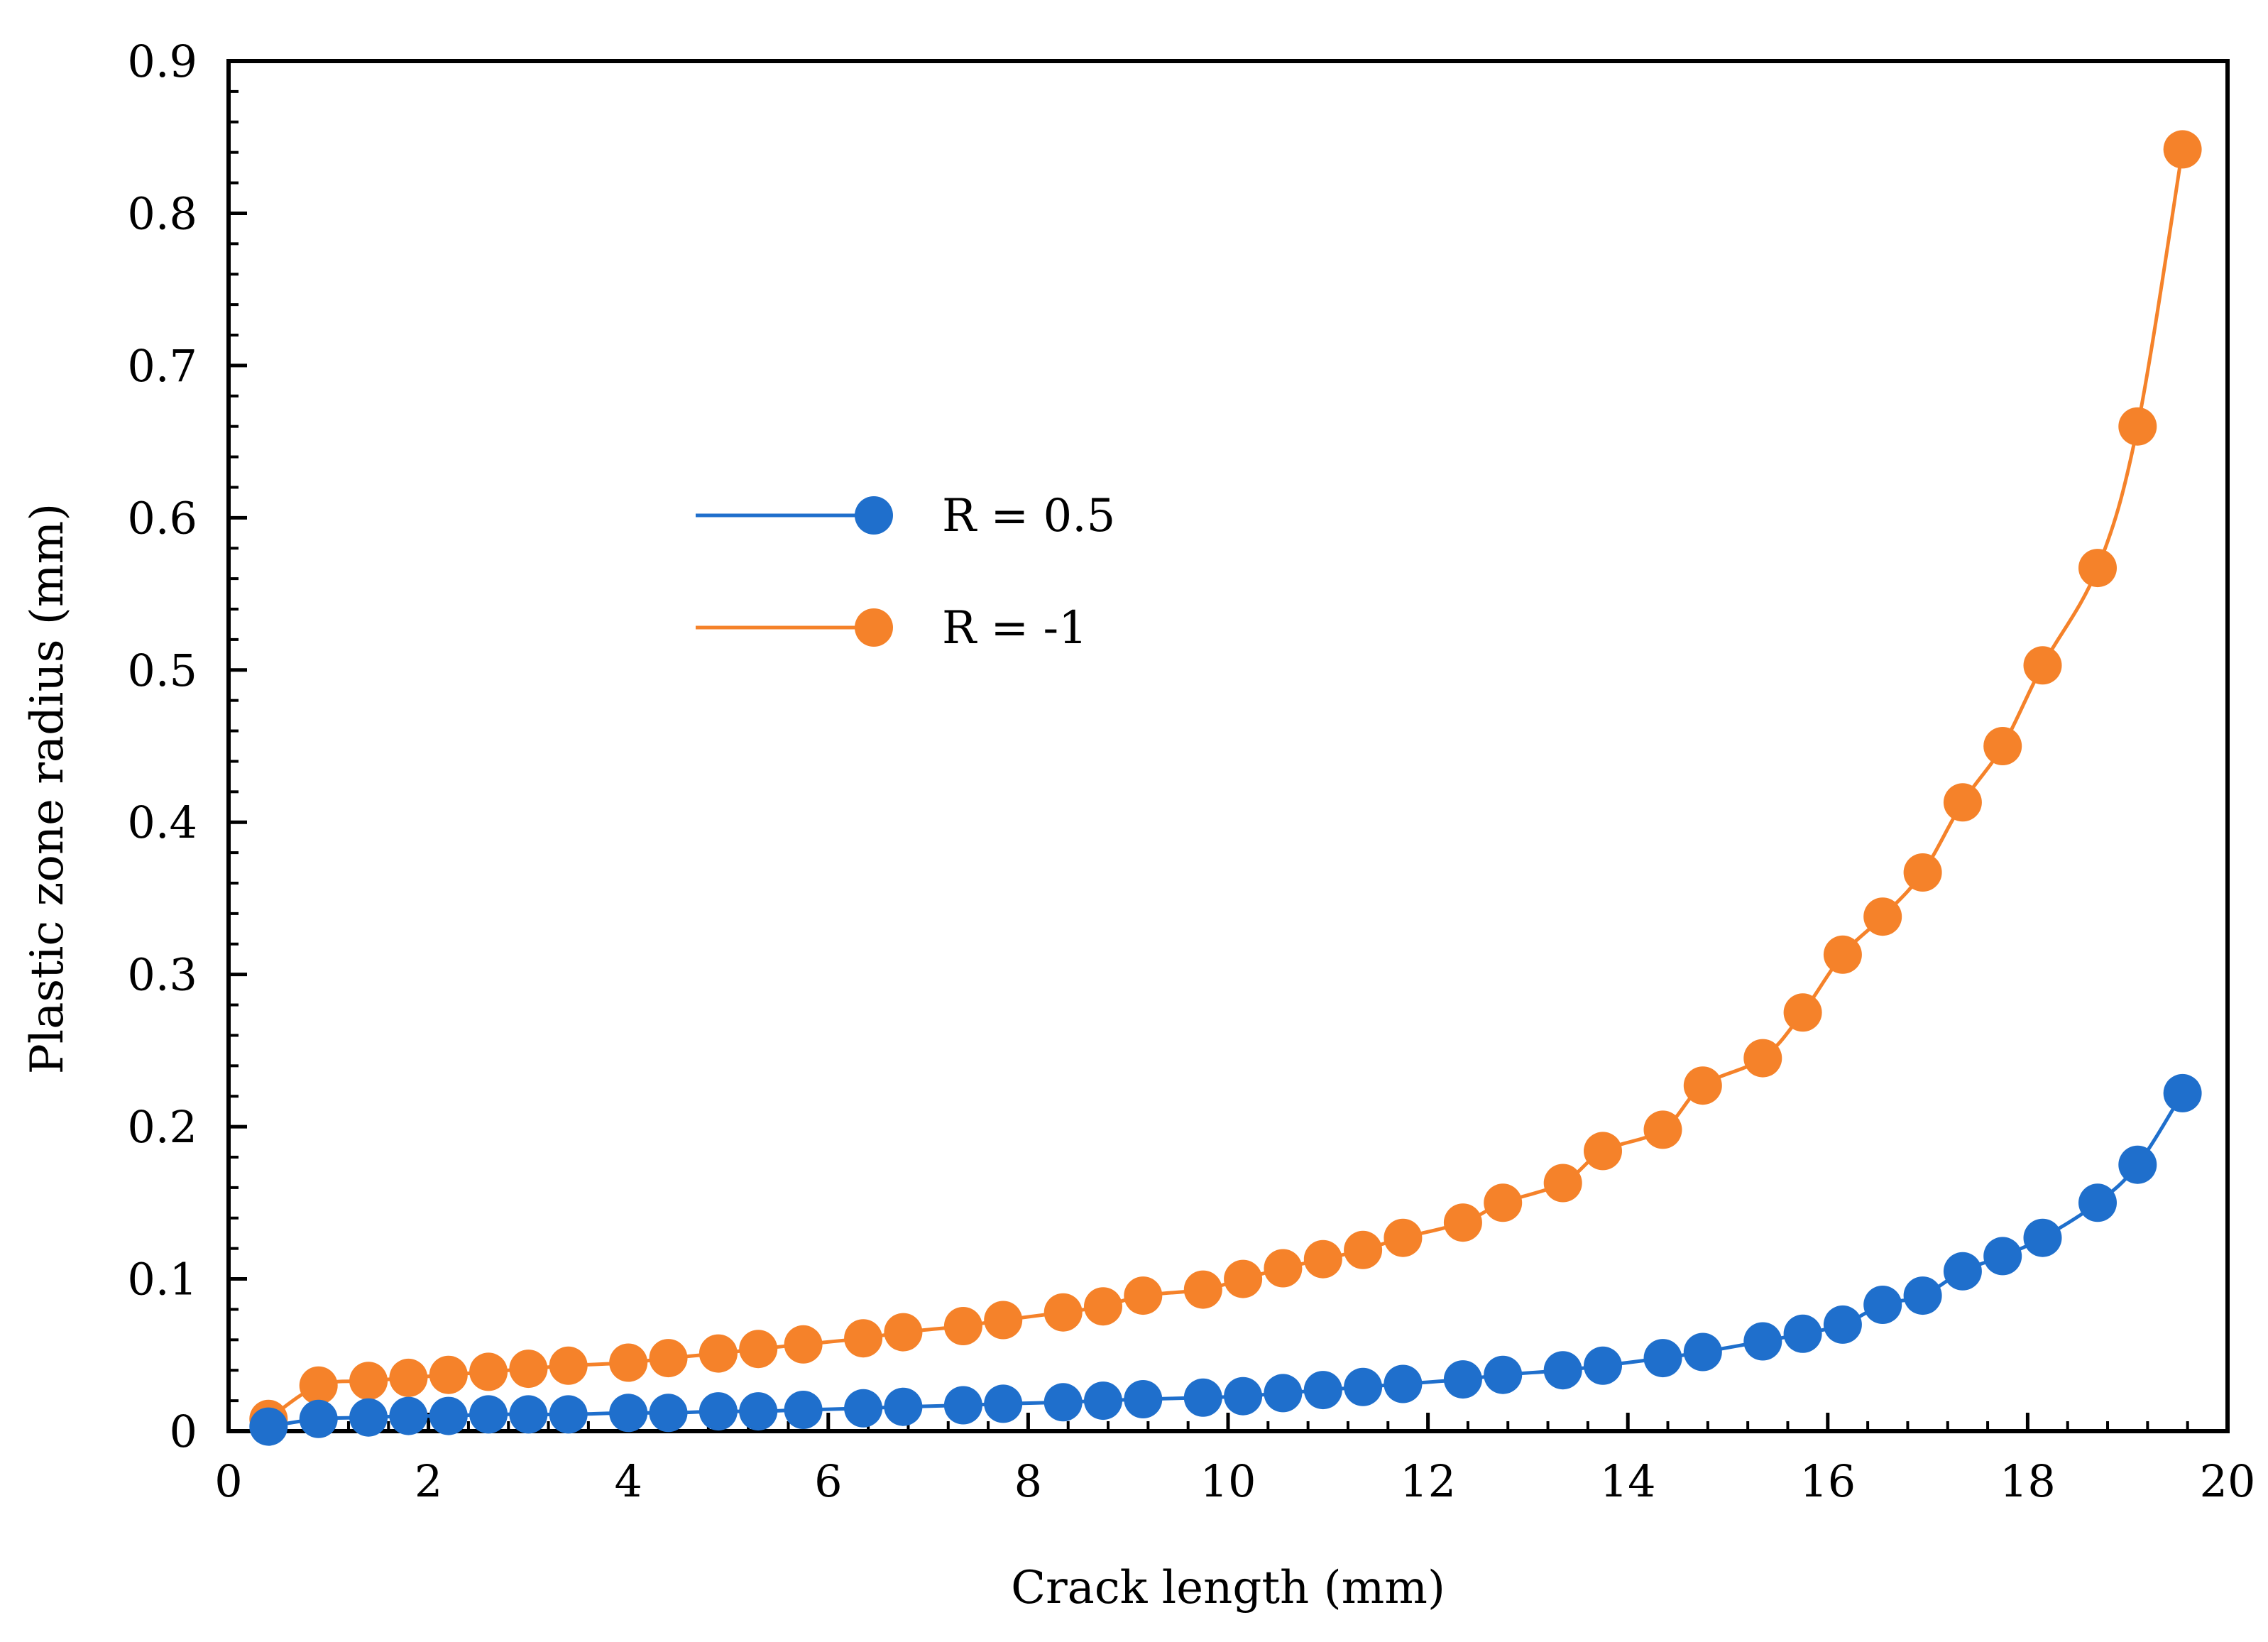 The height and width of the screenshot is (1642, 2268). What do you see at coordinates (184, 1431) in the screenshot?
I see `y-tick-label: 0` at bounding box center [184, 1431].